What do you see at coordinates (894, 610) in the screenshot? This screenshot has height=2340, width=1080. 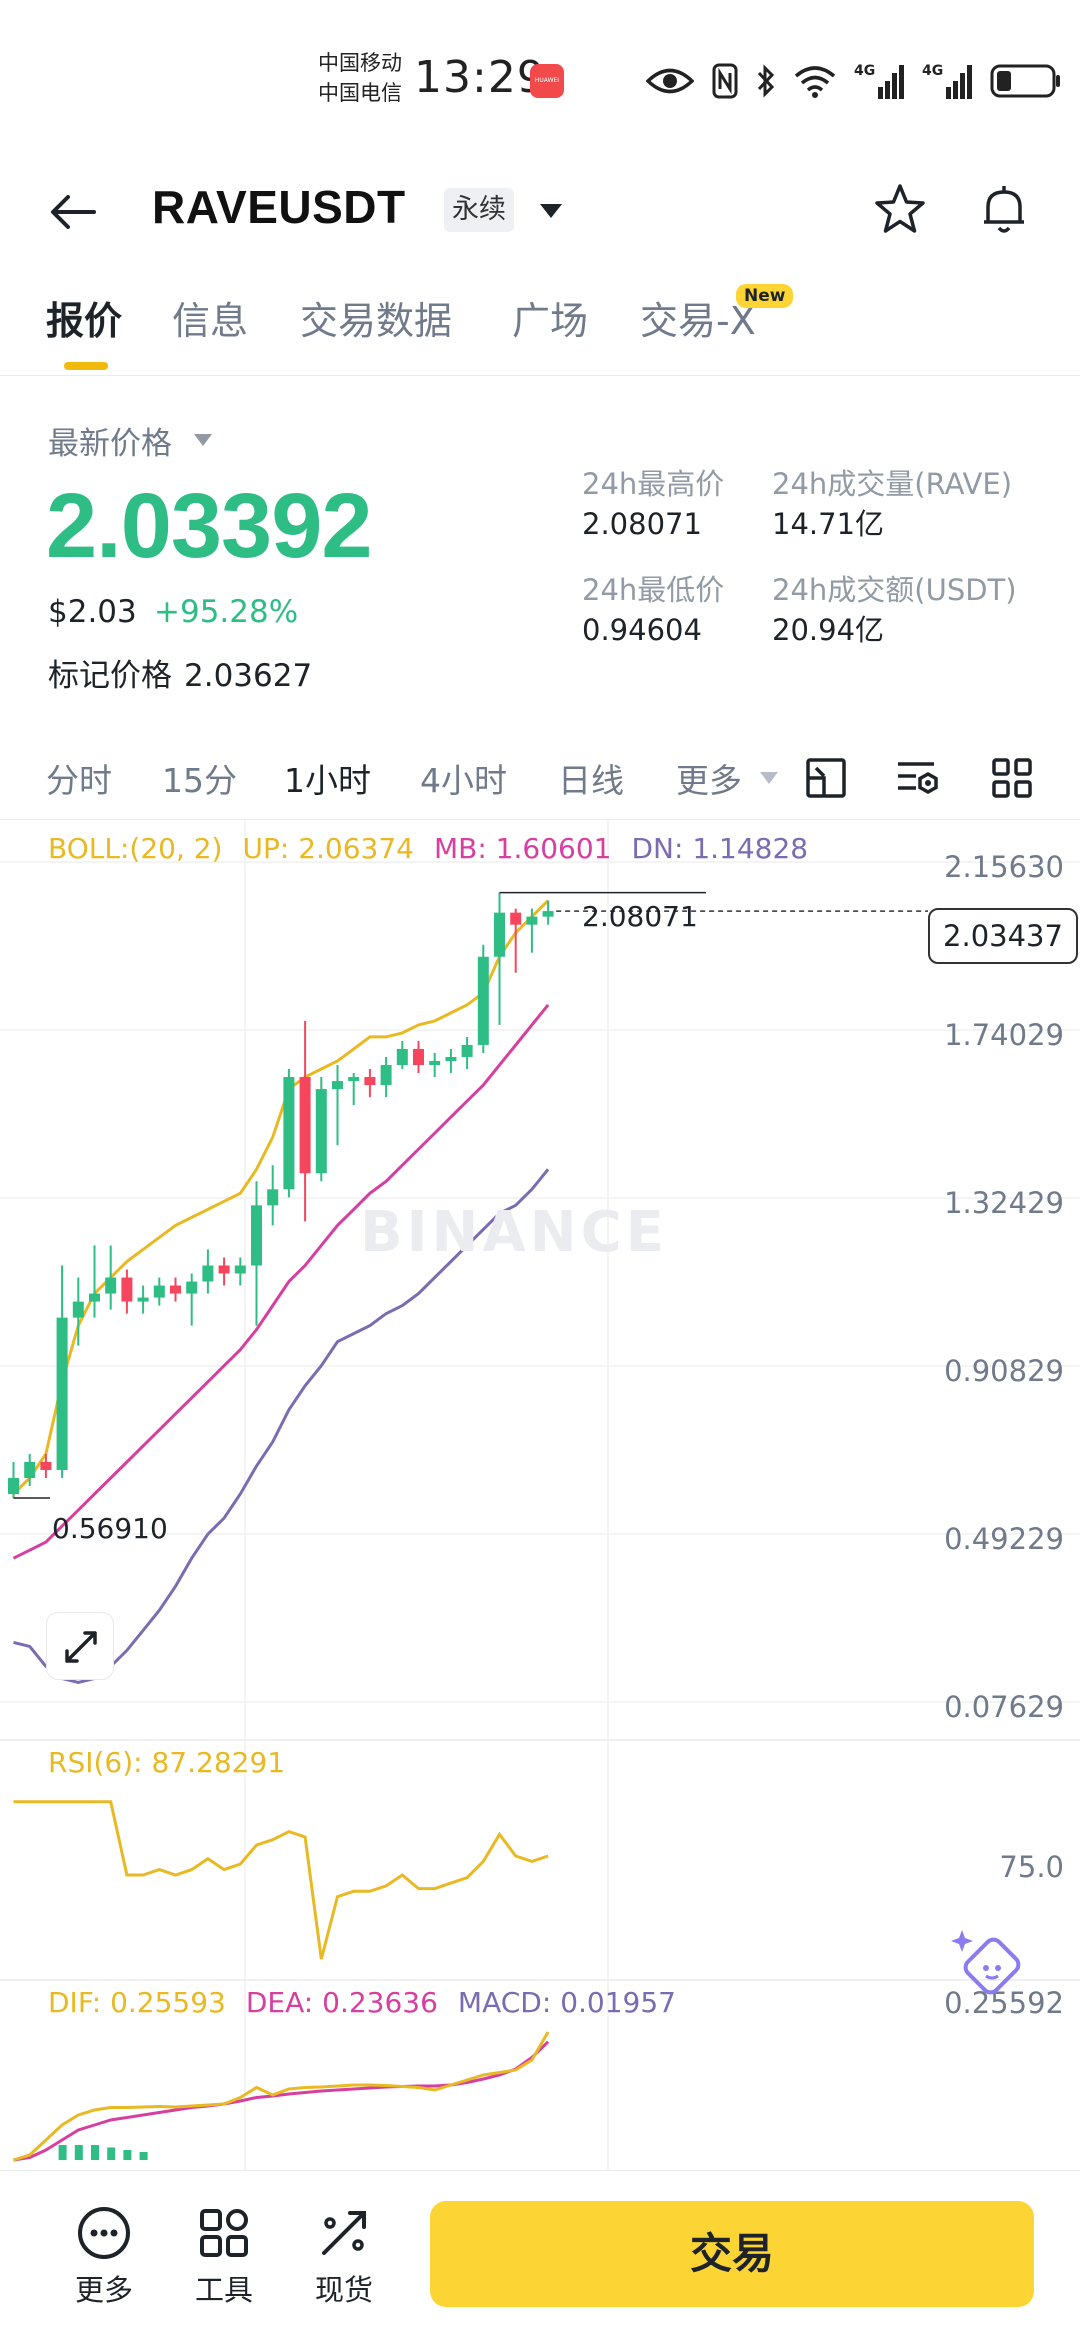 I see `stat-24h-amount: 24h成交额(USDT) 20.94亿` at bounding box center [894, 610].